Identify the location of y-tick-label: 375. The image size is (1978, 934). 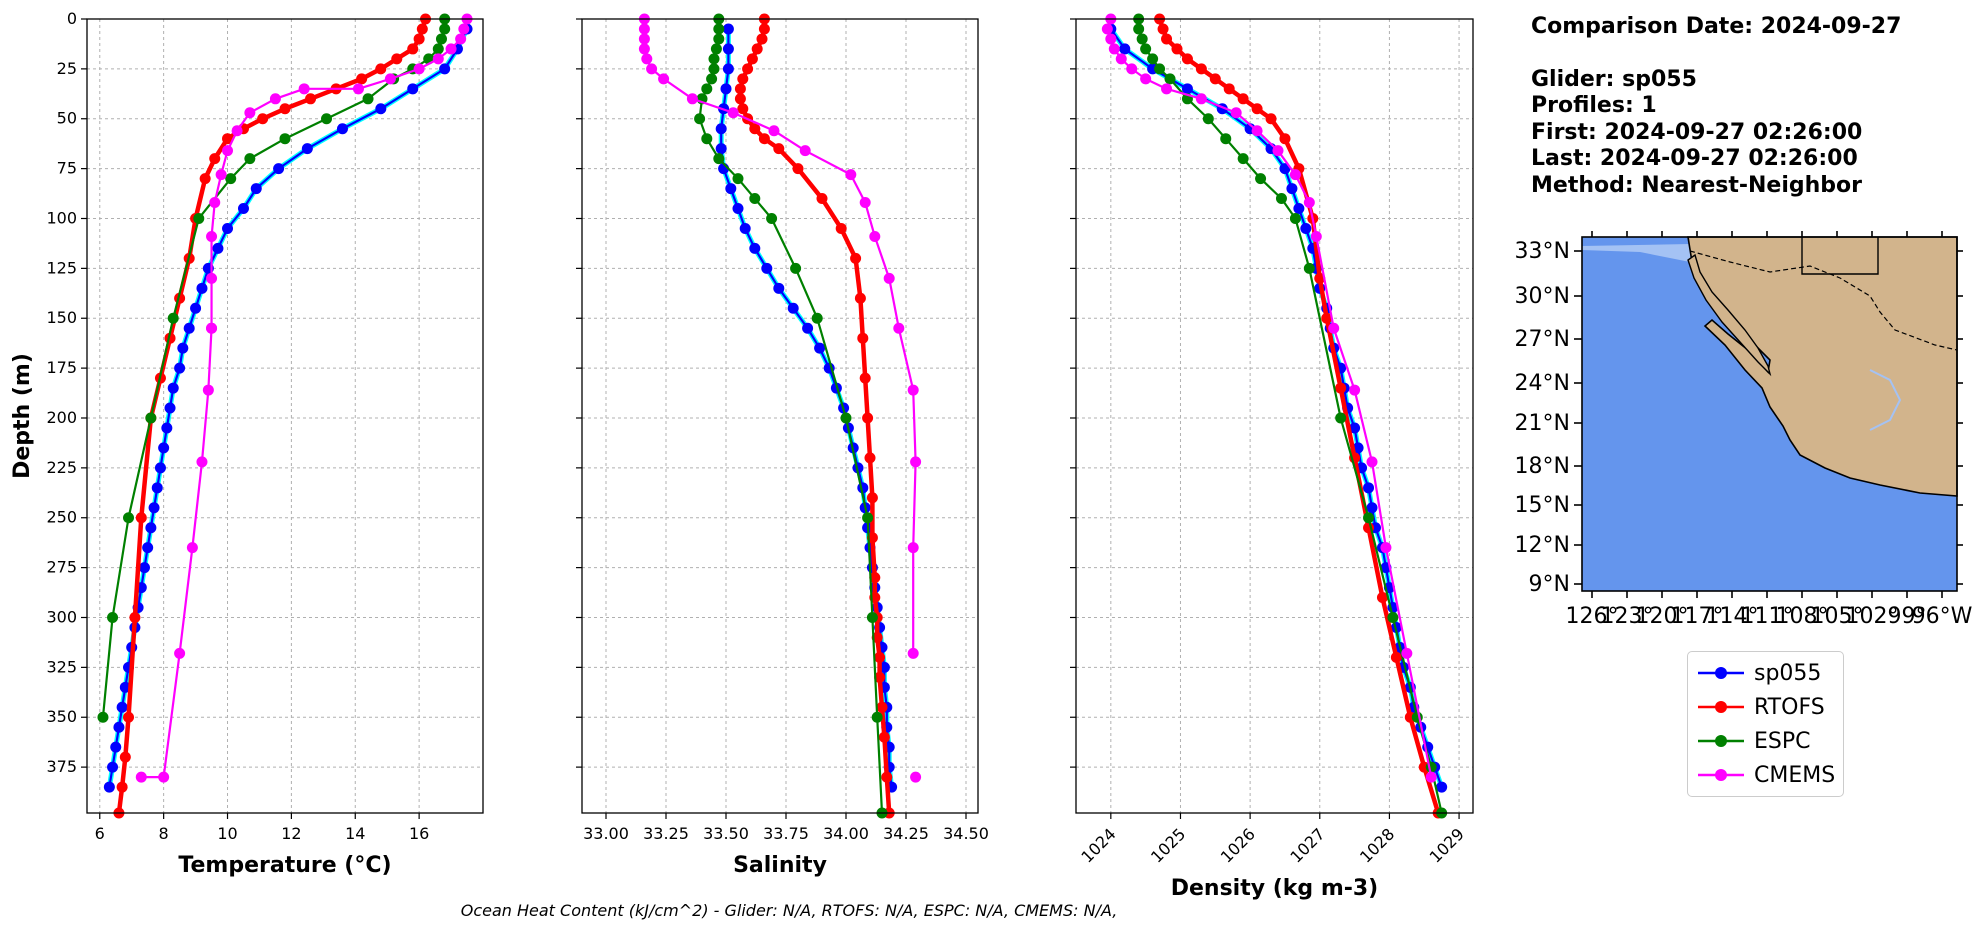
(61, 766).